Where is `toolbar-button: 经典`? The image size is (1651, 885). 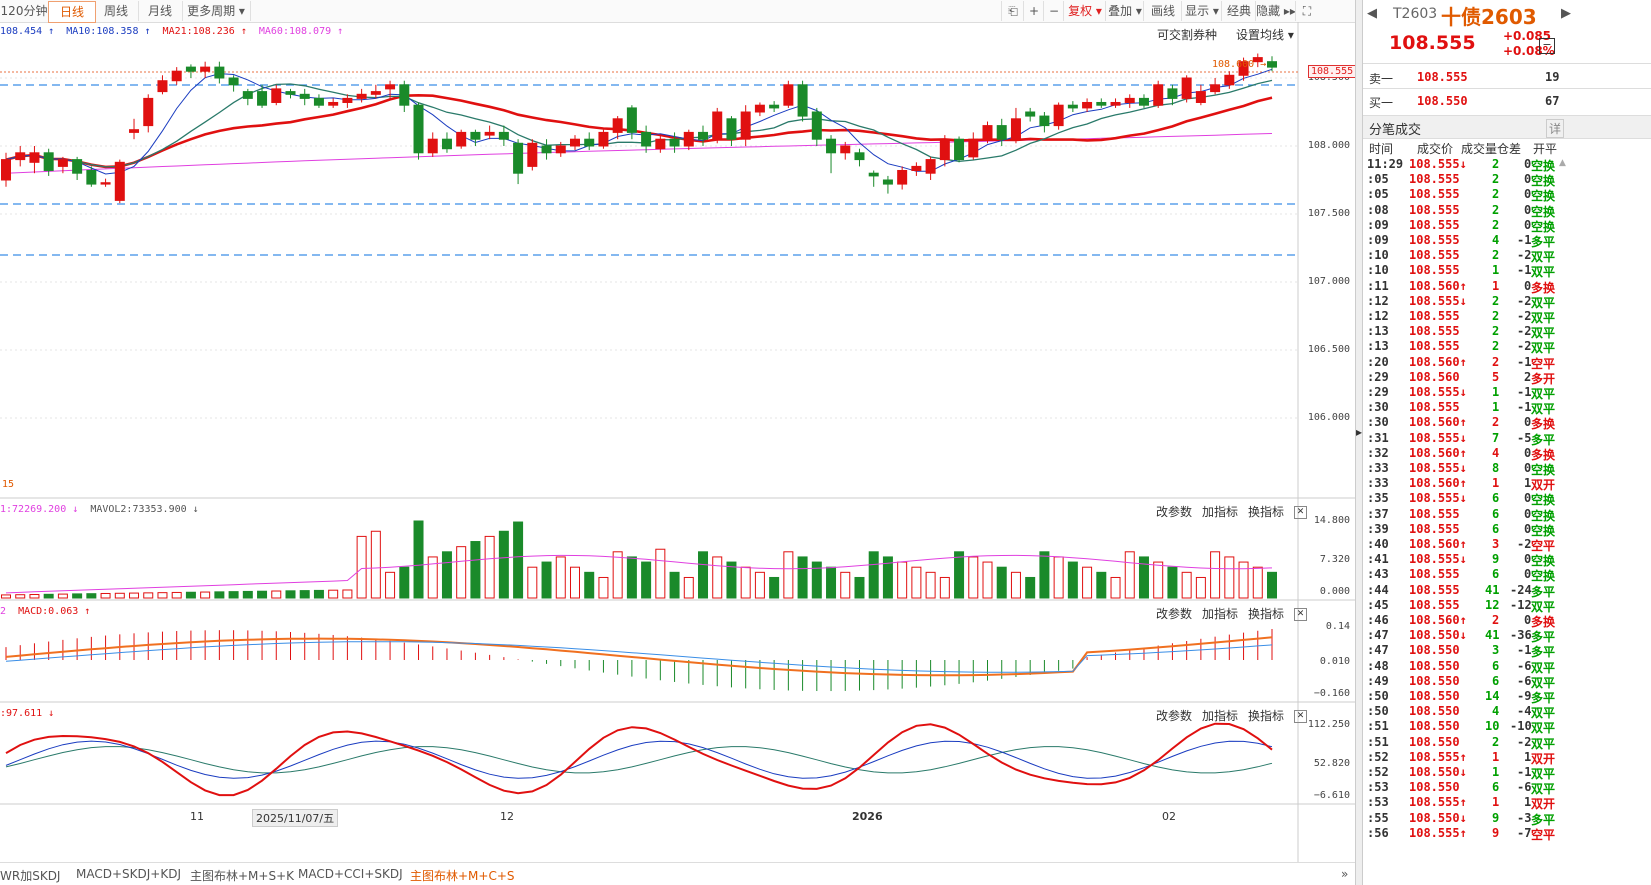 toolbar-button: 经典 is located at coordinates (1238, 11).